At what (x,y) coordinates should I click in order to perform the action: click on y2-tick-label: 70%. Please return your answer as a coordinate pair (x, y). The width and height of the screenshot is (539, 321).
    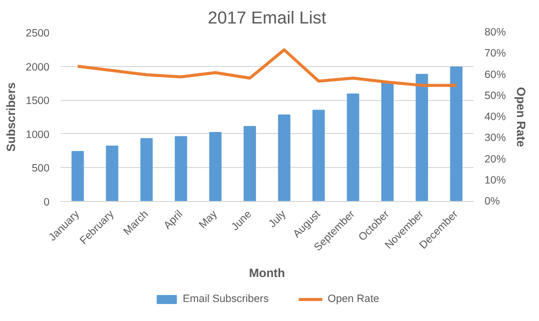
    Looking at the image, I should click on (495, 54).